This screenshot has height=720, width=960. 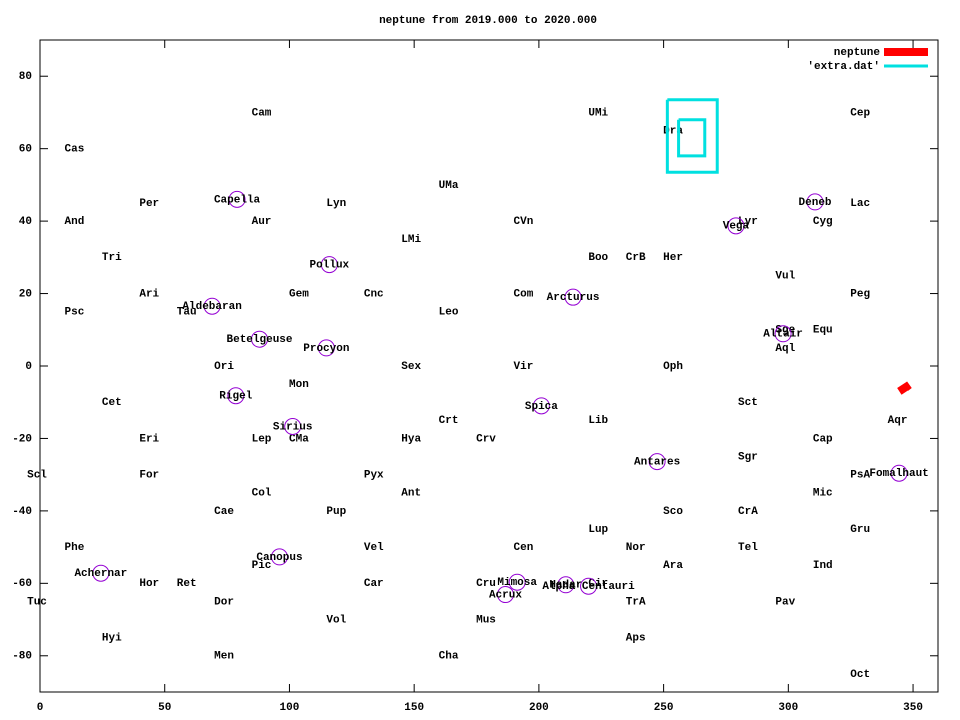 What do you see at coordinates (541, 407) in the screenshot?
I see `star-label: Spica` at bounding box center [541, 407].